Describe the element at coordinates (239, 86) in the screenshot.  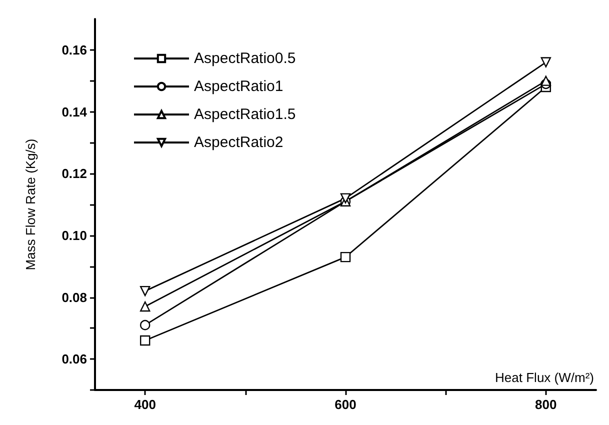
I see `legend-label: AspectRatio1` at that location.